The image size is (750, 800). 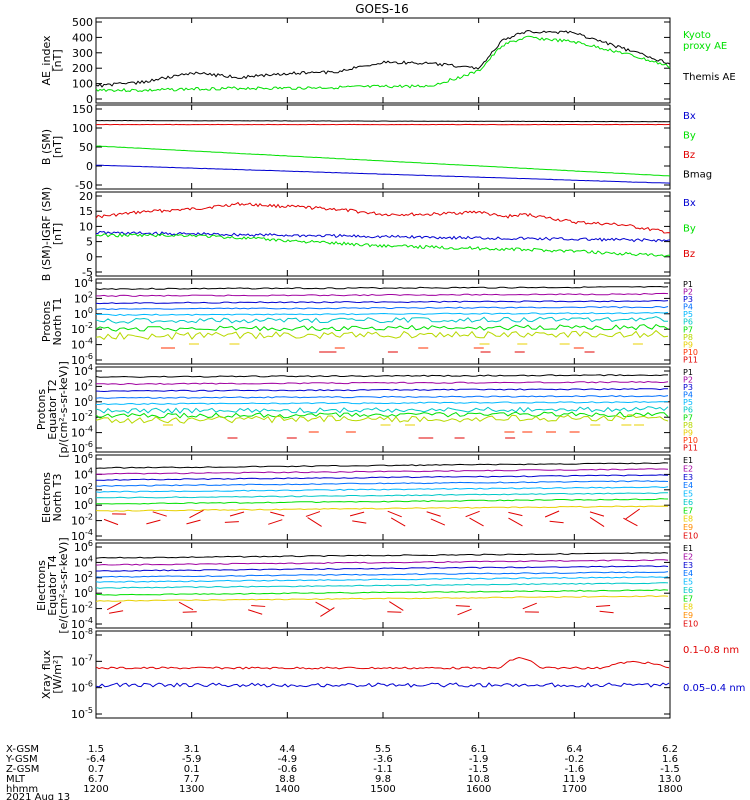 I want to click on y-tick-label: 400, so click(x=82, y=37).